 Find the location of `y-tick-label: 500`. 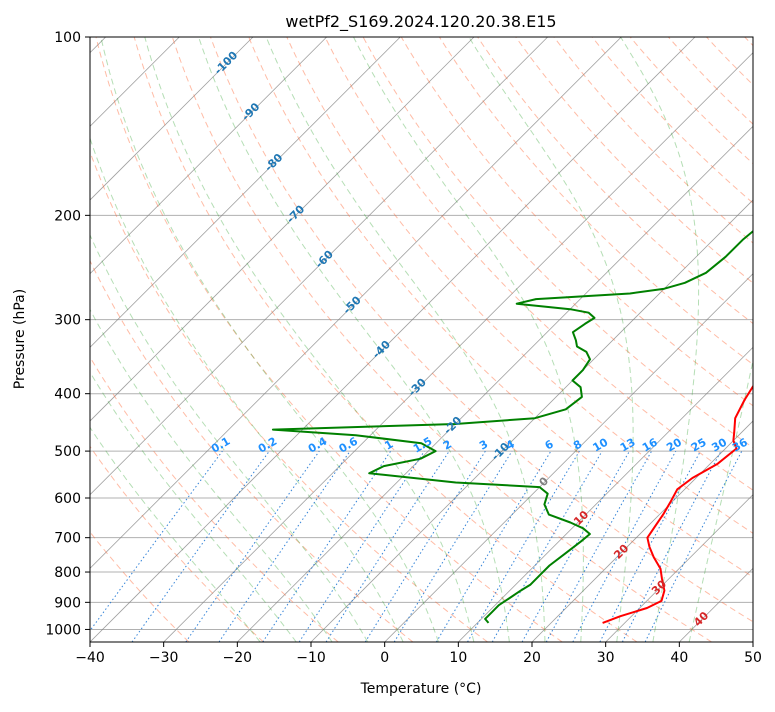

y-tick-label: 500 is located at coordinates (67, 452).